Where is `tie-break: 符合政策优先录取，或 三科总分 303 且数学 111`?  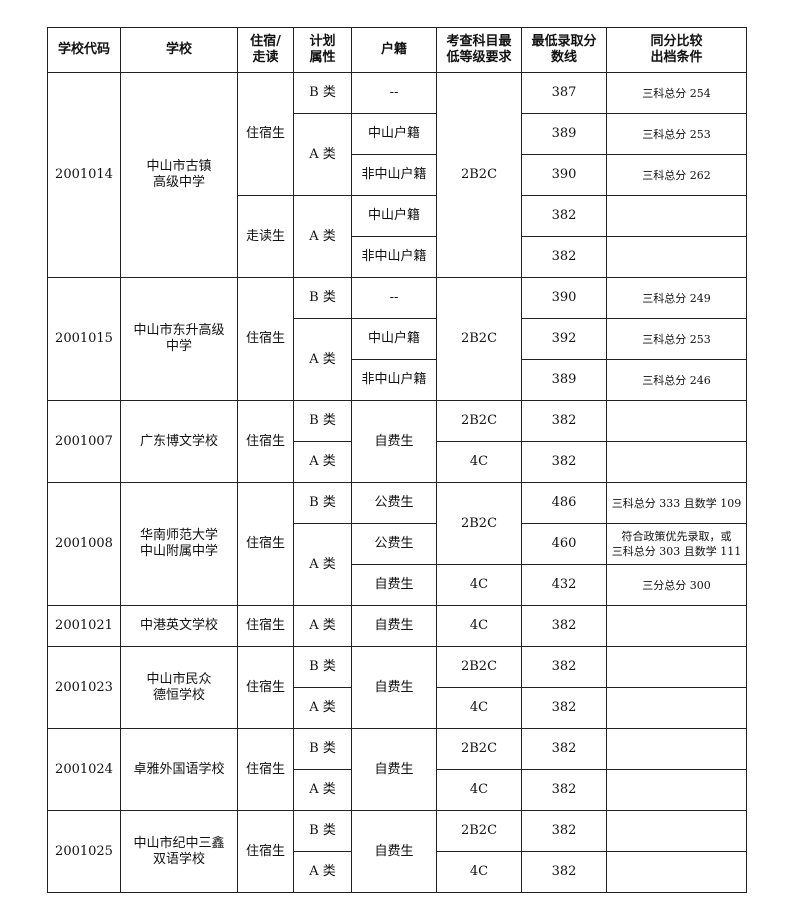
tie-break: 符合政策优先录取，或 三科总分 303 且数学 111 is located at coordinates (676, 544).